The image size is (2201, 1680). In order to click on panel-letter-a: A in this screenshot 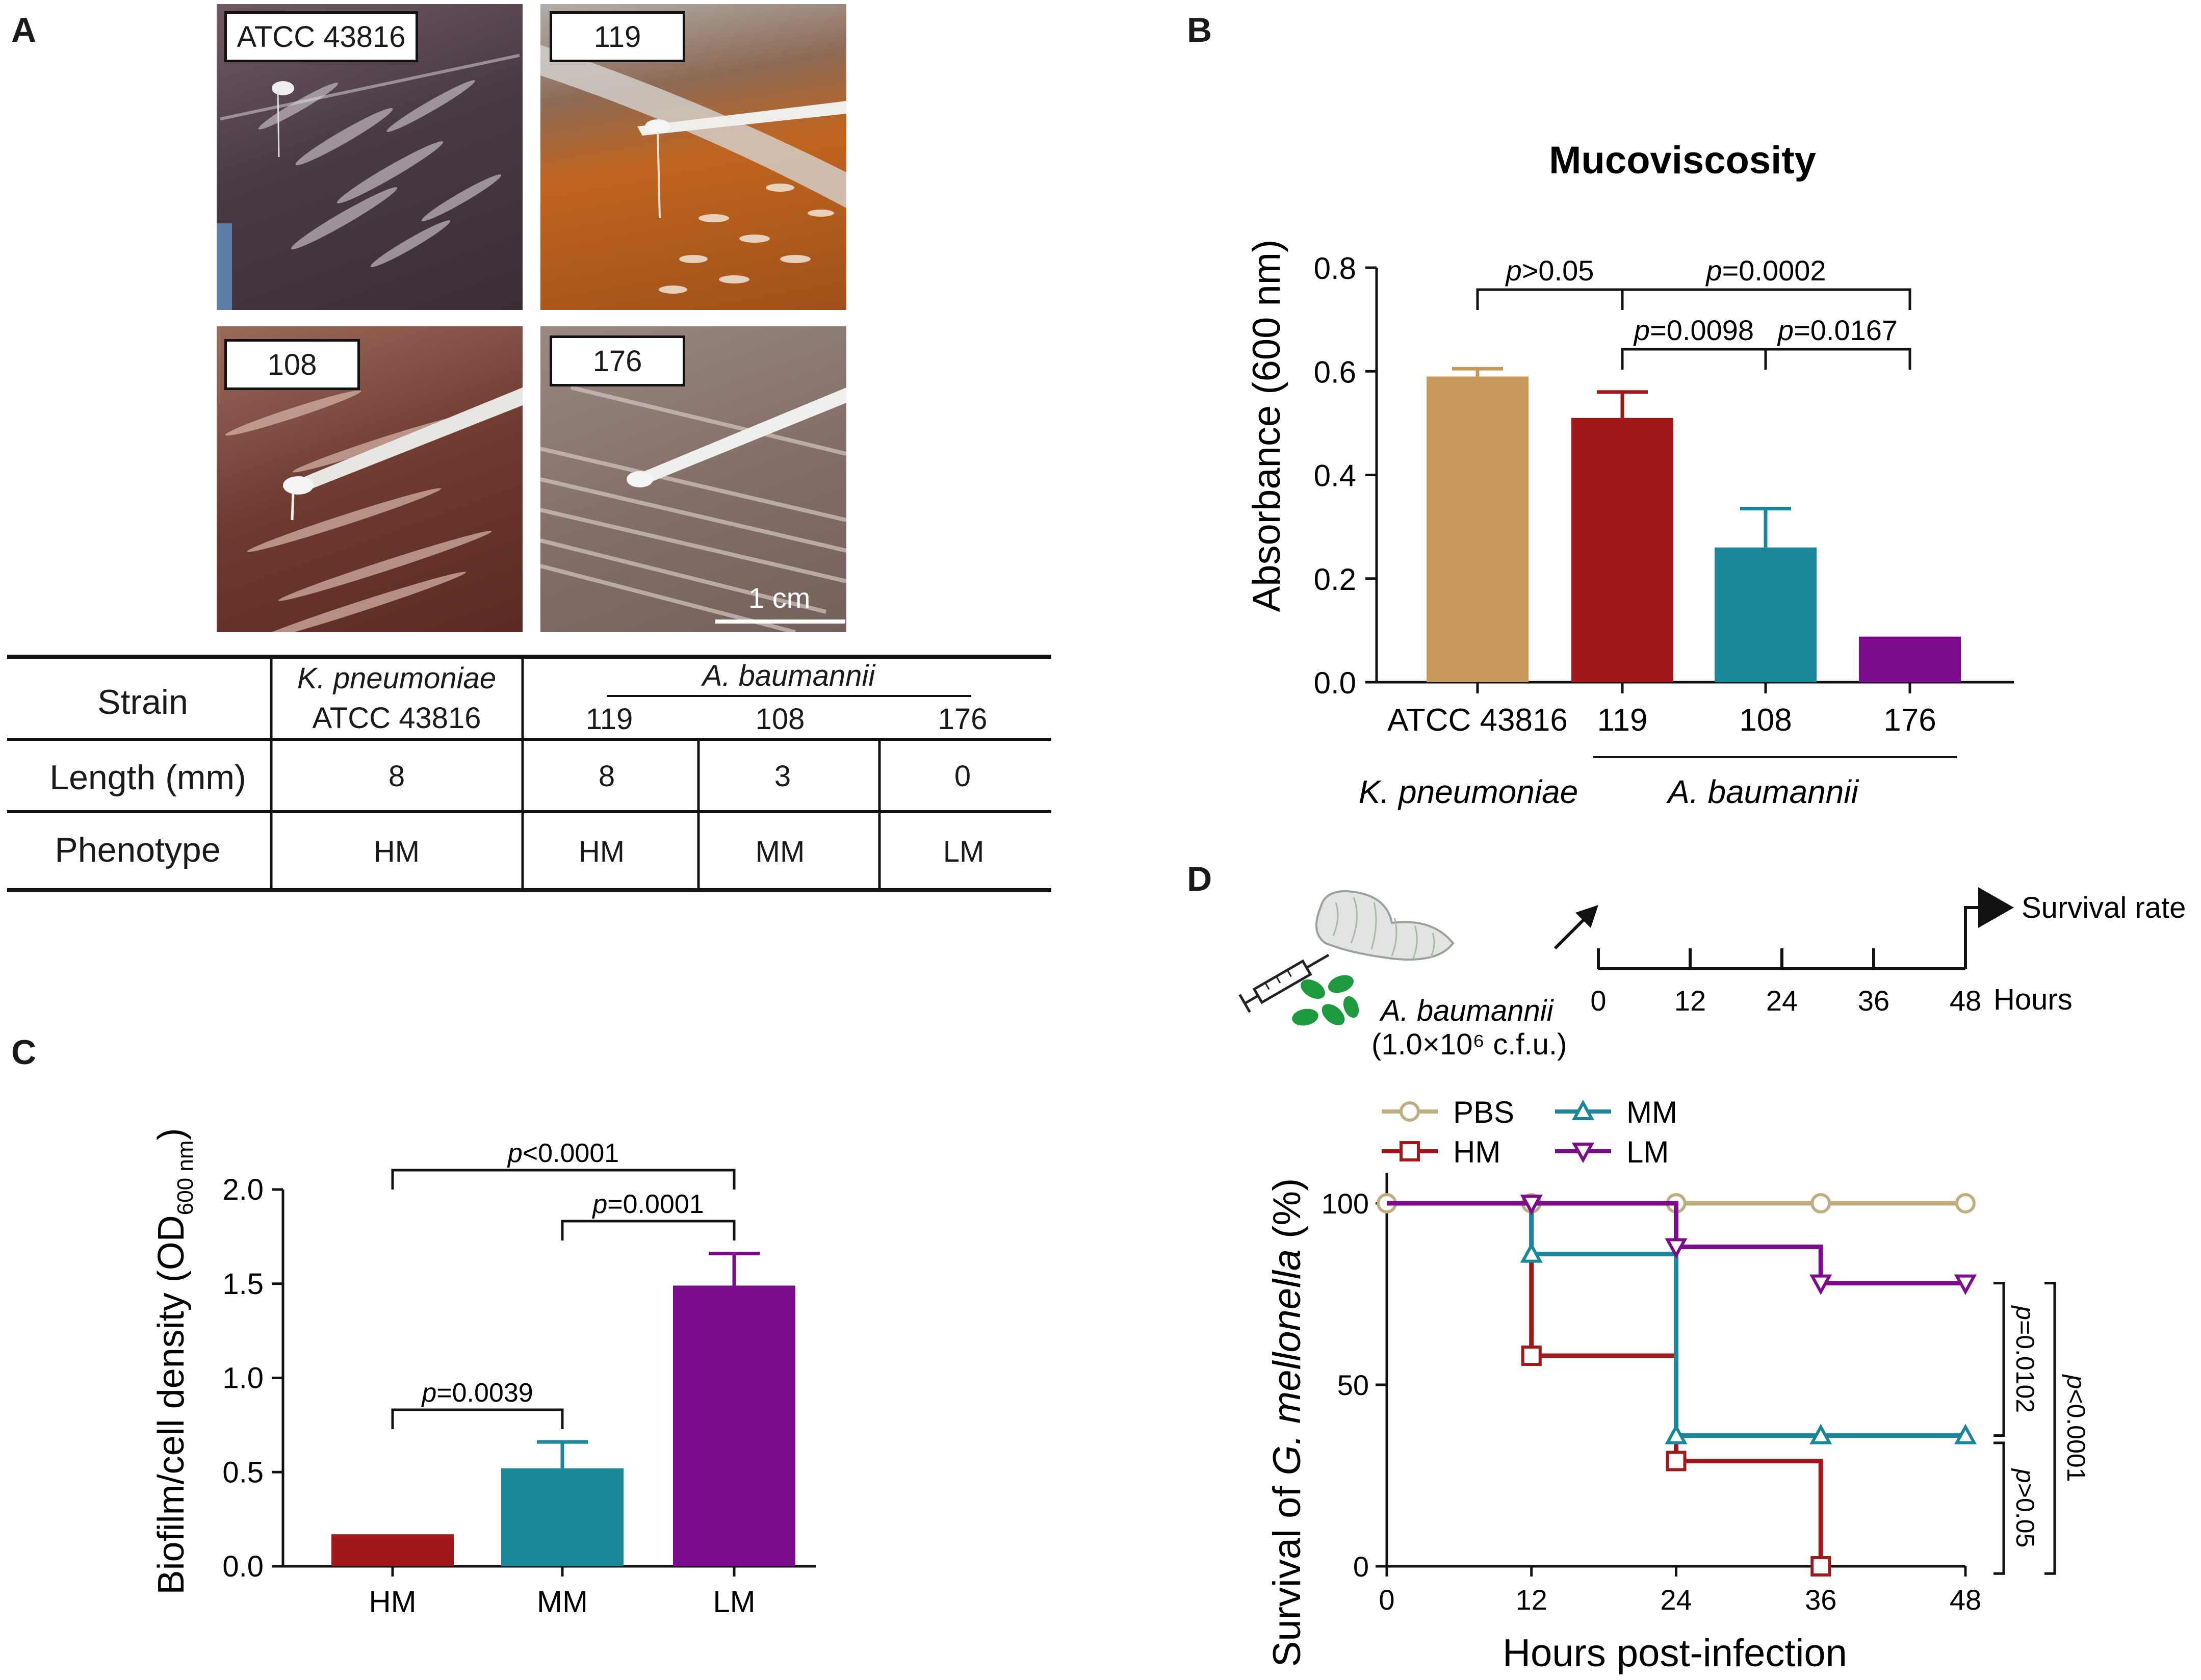, I will do `click(24, 30)`.